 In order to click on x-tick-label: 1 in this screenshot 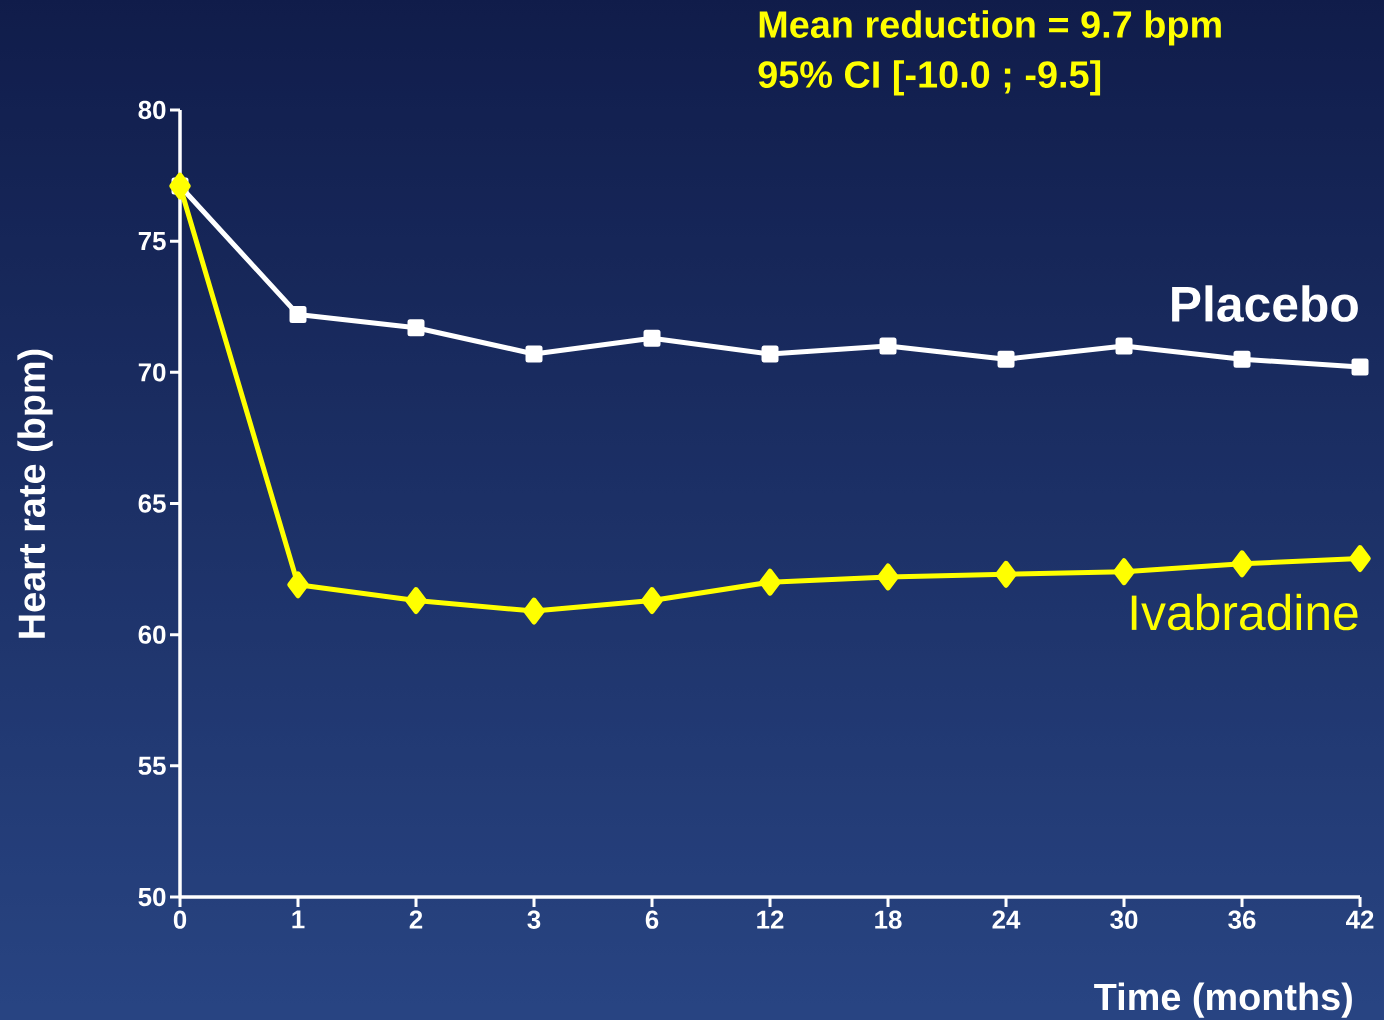, I will do `click(298, 919)`.